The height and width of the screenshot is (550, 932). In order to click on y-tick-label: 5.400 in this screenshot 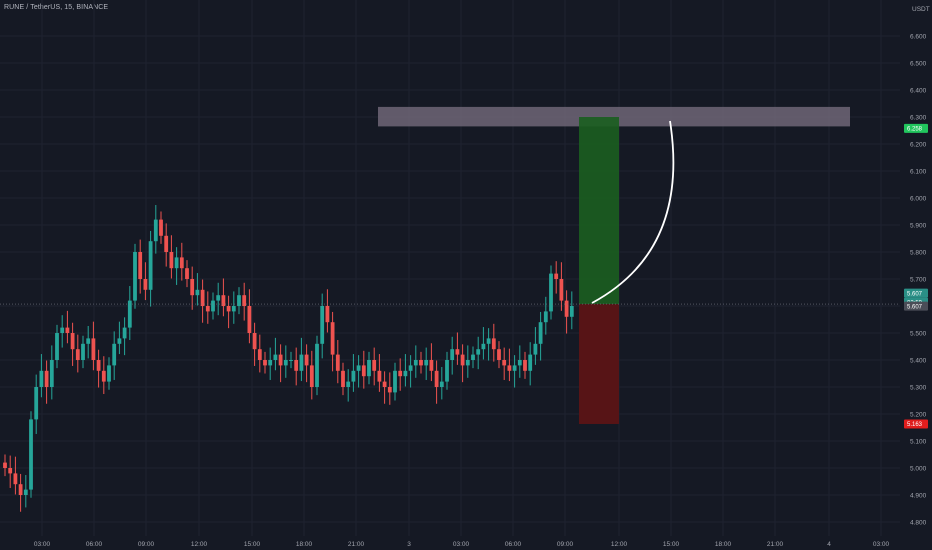, I will do `click(918, 360)`.